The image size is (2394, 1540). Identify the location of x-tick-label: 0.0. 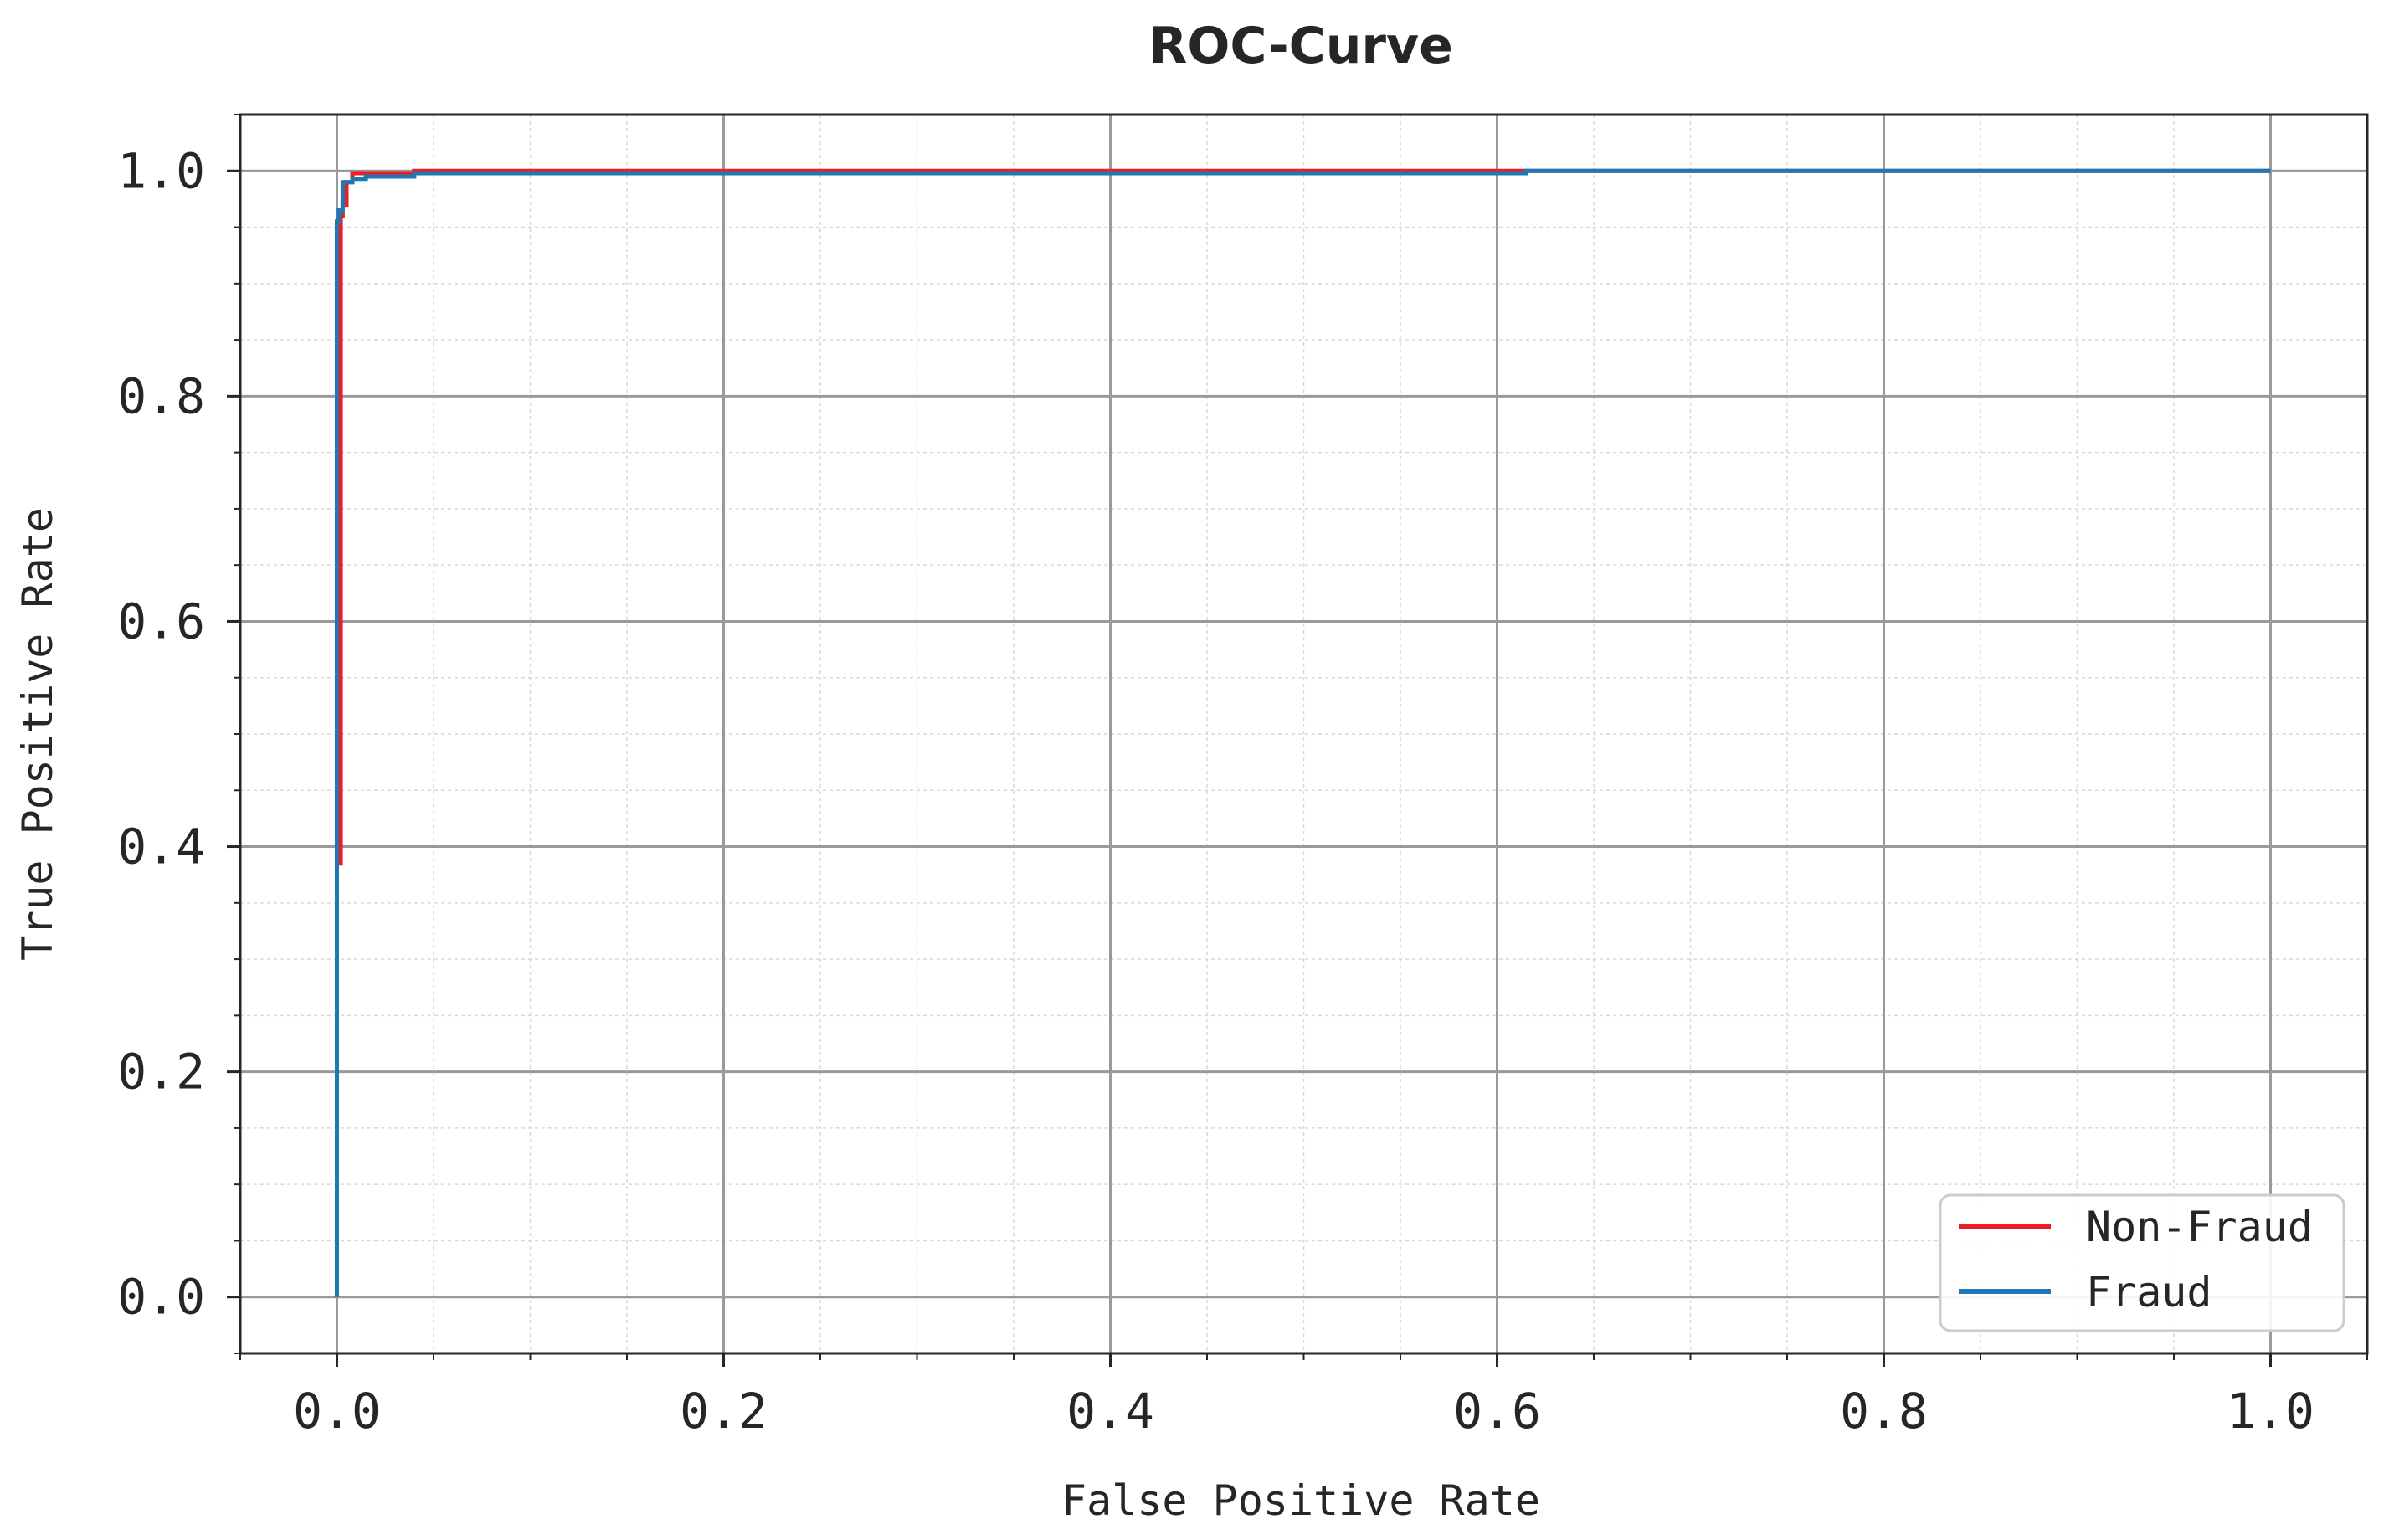
(337, 1411).